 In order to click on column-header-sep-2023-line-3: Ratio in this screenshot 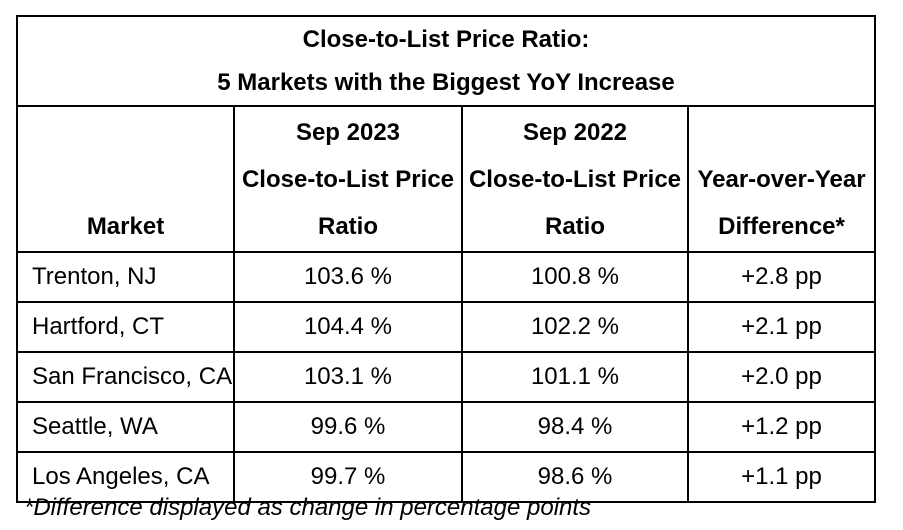, I will do `click(348, 226)`.